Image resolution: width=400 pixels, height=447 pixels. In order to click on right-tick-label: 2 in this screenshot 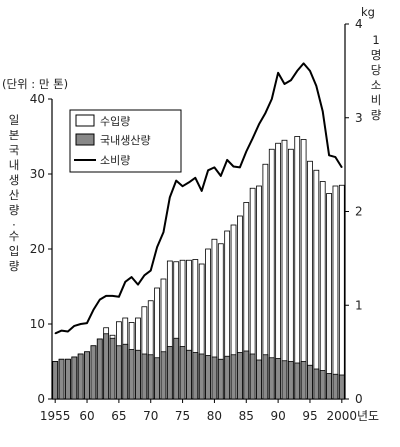, I will do `click(359, 212)`.